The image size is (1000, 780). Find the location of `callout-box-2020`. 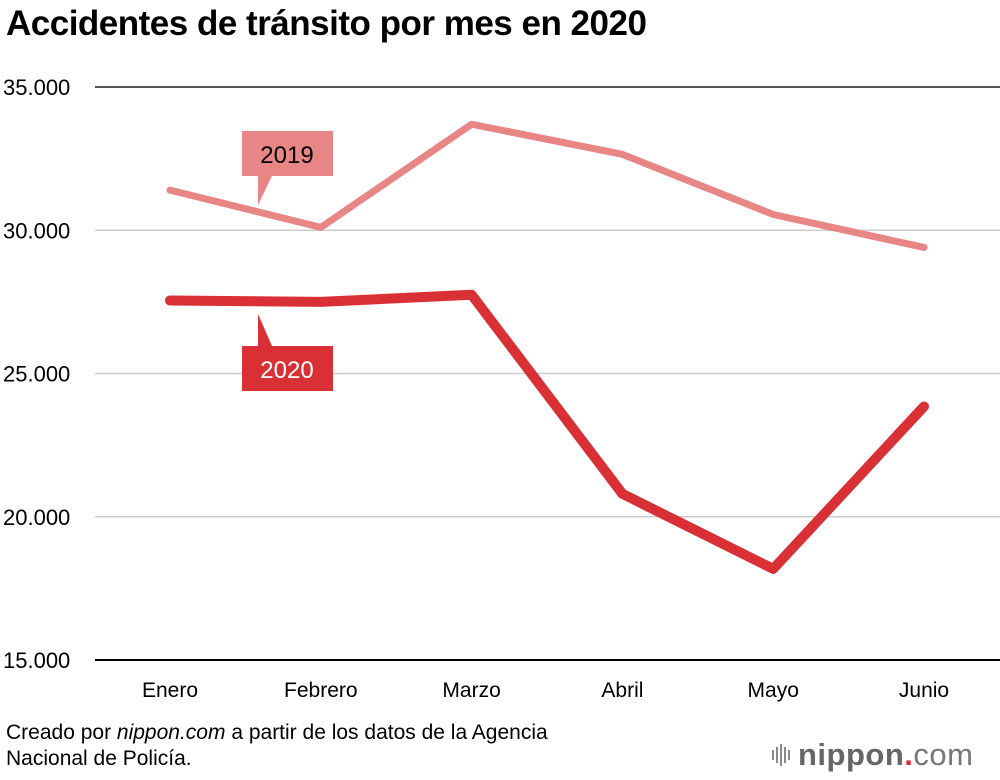

callout-box-2020 is located at coordinates (287, 368).